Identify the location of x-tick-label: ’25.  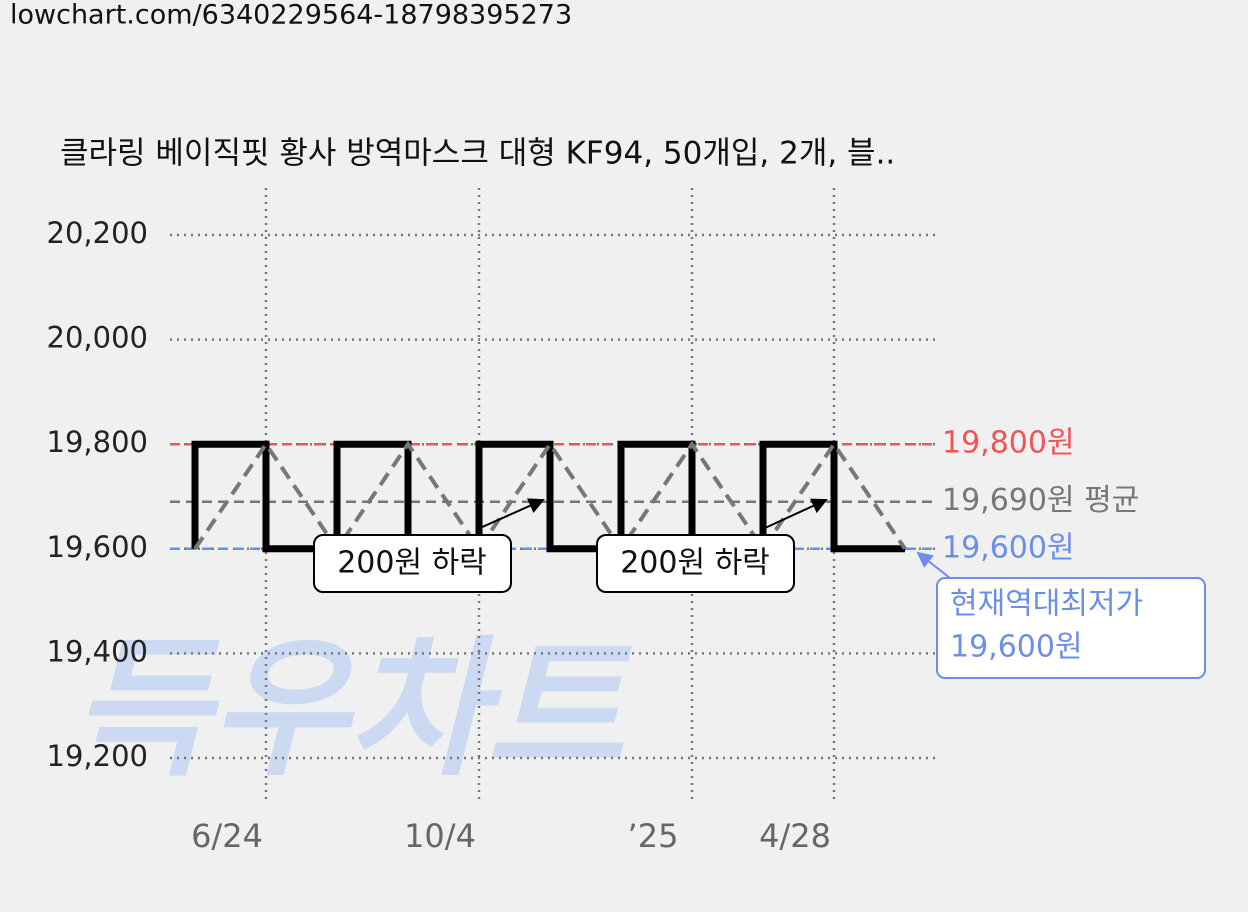
(653, 836).